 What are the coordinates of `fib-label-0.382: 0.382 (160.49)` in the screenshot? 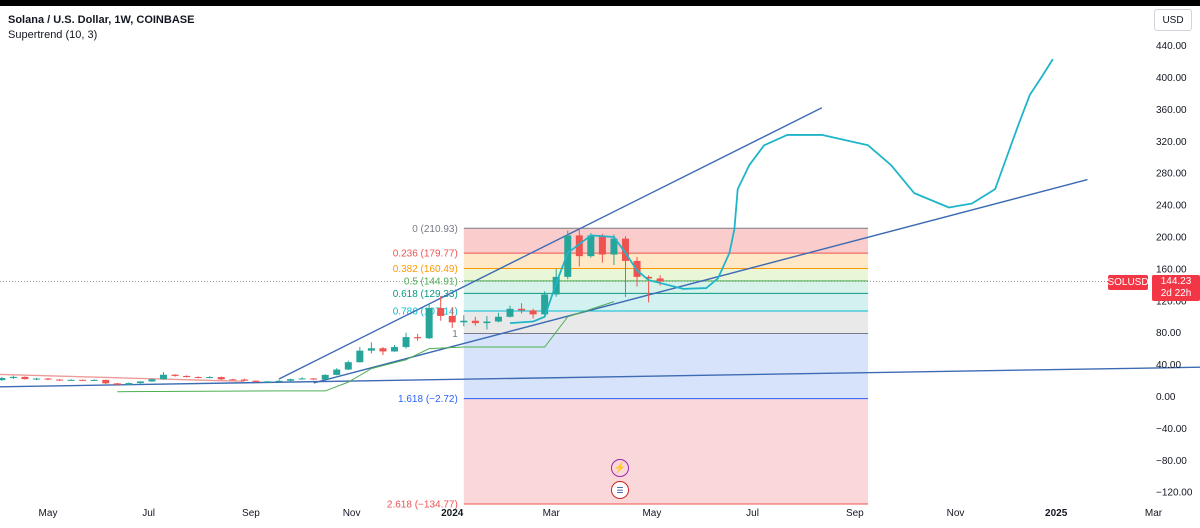 It's located at (425, 269).